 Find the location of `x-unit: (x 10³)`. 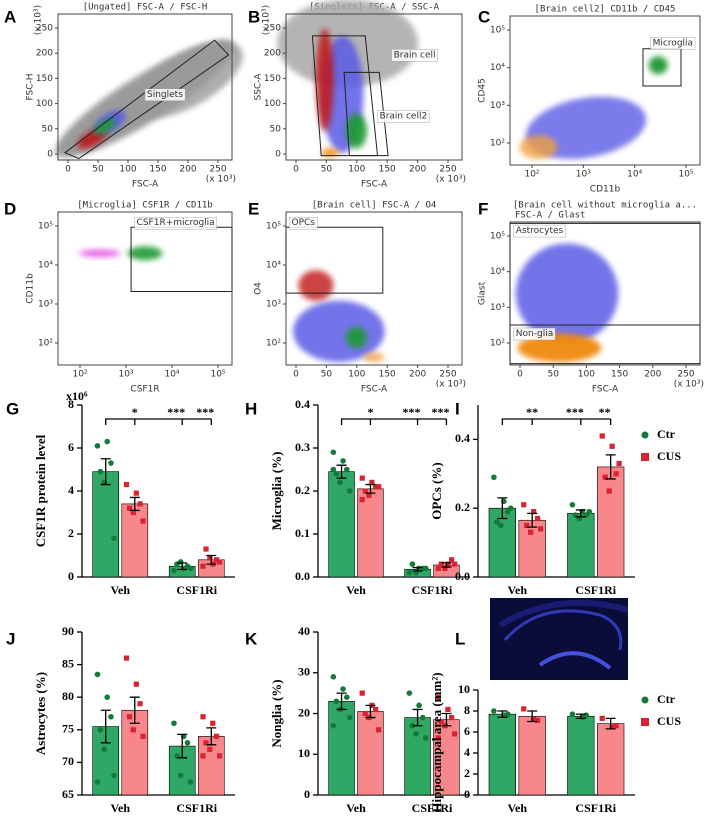

x-unit: (x 10³) is located at coordinates (451, 180).